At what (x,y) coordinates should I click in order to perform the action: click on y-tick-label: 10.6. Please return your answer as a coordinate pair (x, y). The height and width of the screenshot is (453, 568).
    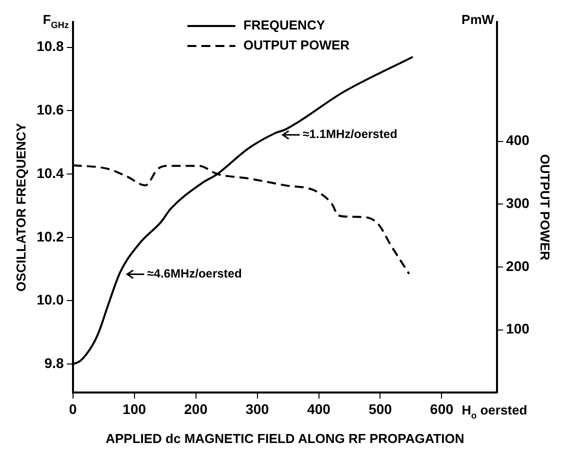
    Looking at the image, I should click on (50, 110).